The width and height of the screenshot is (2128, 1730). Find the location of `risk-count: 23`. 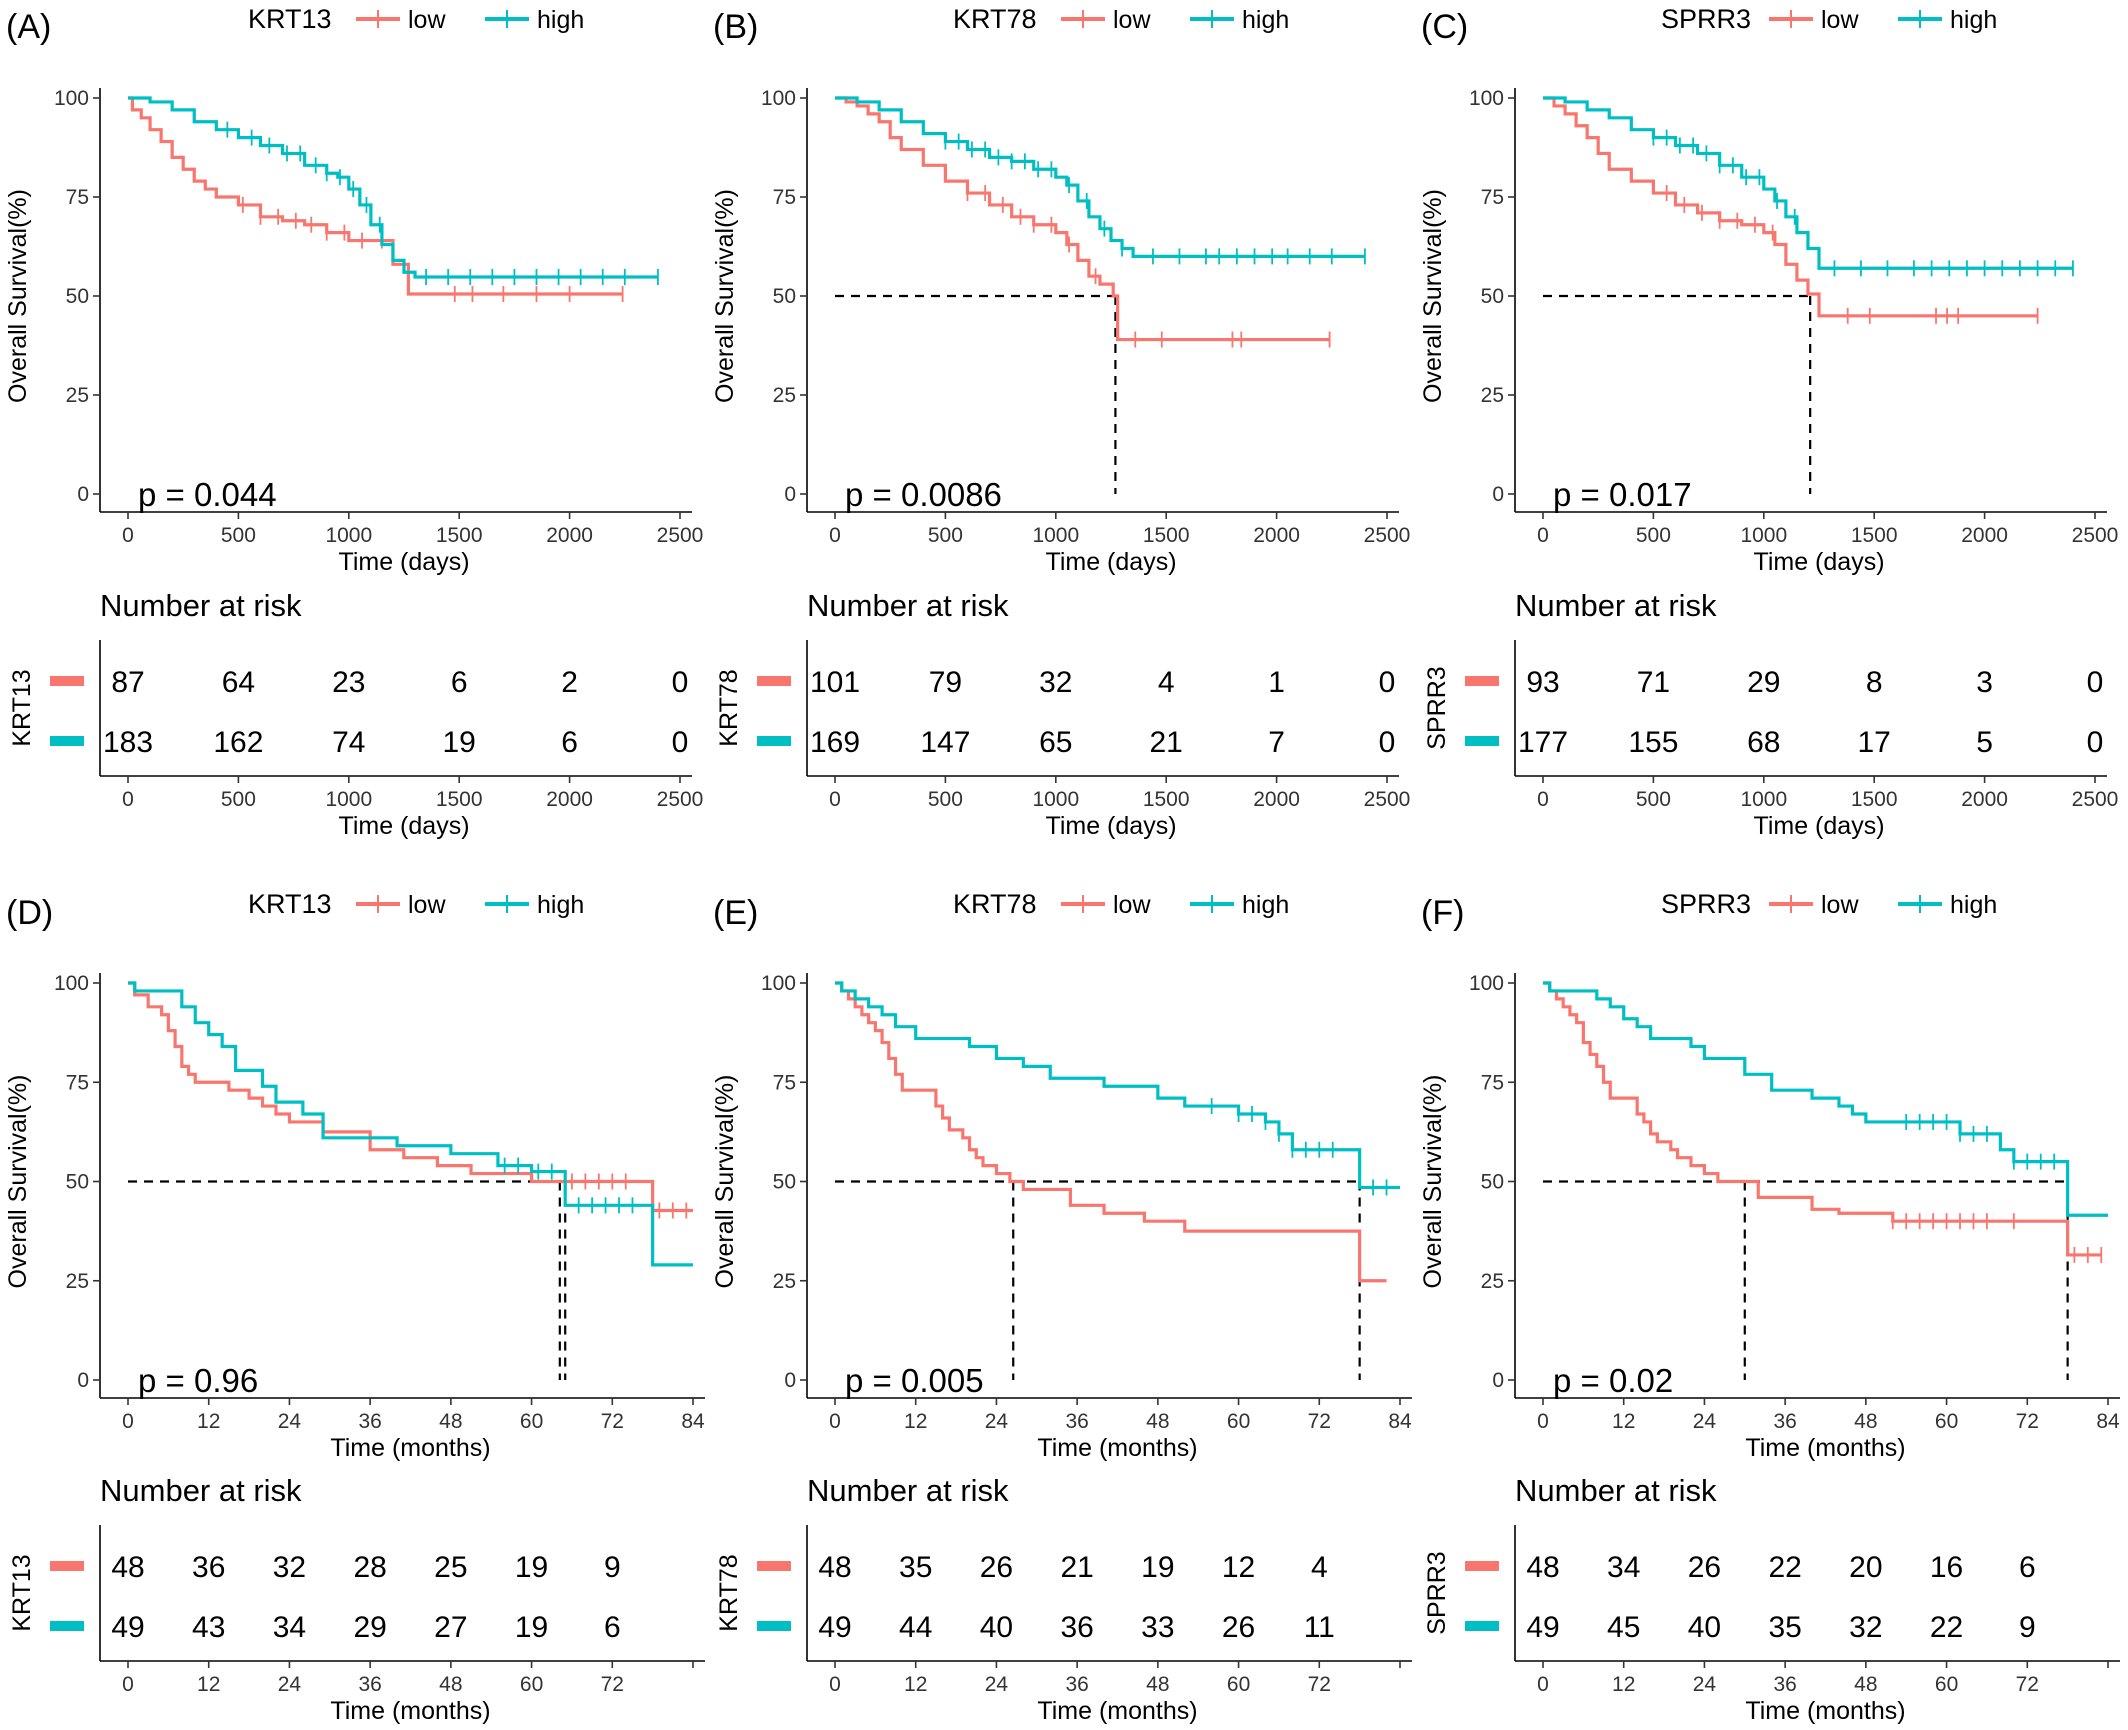

risk-count: 23 is located at coordinates (348, 682).